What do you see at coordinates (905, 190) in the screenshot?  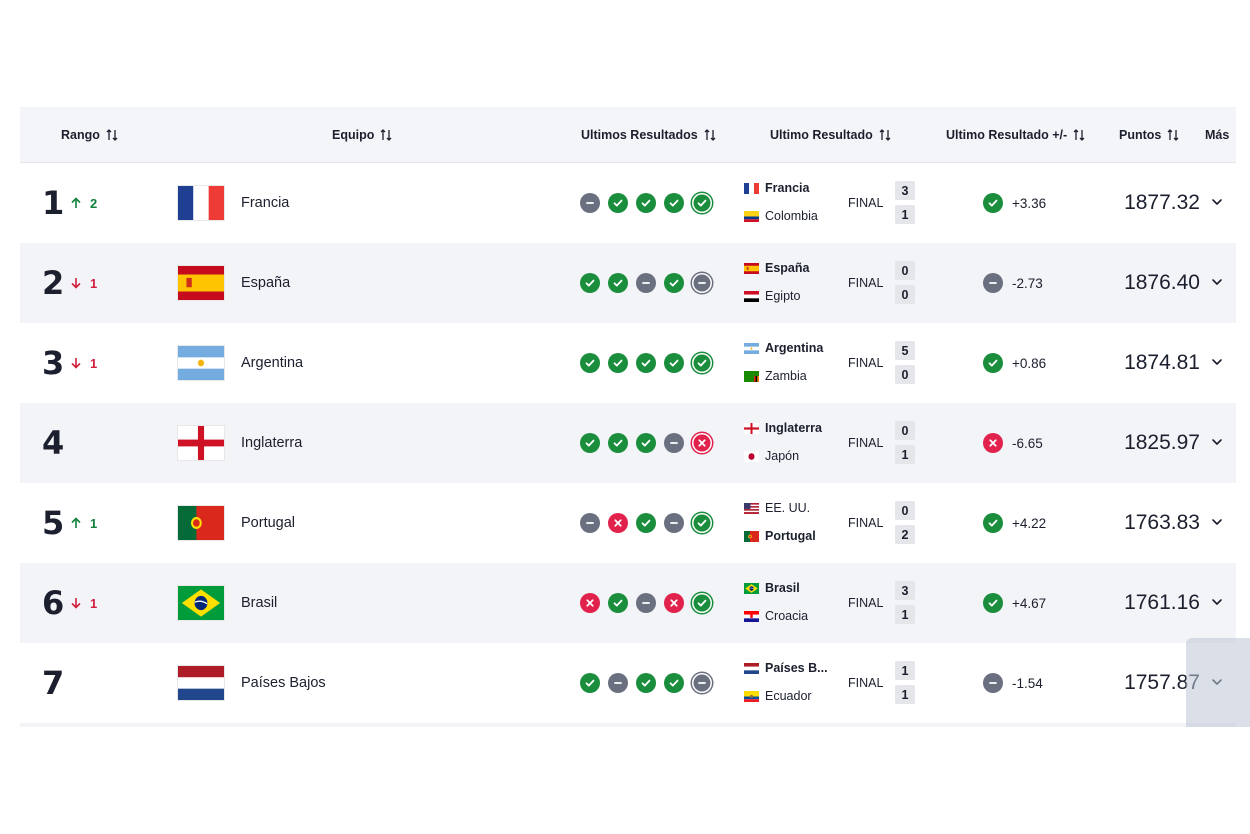 I see `score-home: 3` at bounding box center [905, 190].